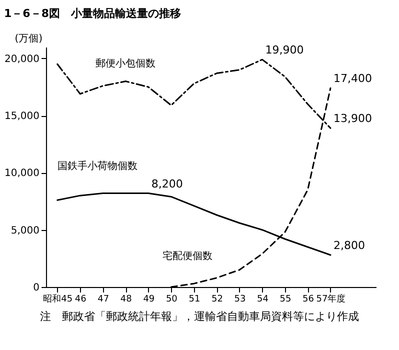 This screenshot has width=399, height=350. Describe the element at coordinates (167, 183) in the screenshot. I see `data-label: 8,200` at that location.